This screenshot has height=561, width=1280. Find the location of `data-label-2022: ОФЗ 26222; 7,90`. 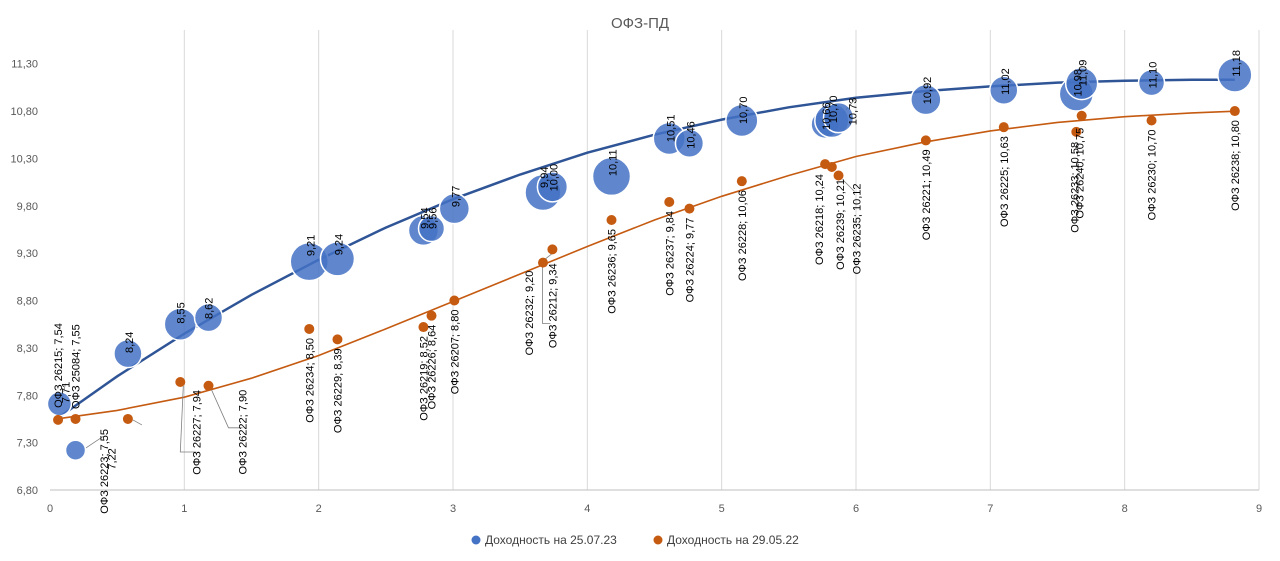

data-label-2022: ОФЗ 26222; 7,90 is located at coordinates (244, 432).